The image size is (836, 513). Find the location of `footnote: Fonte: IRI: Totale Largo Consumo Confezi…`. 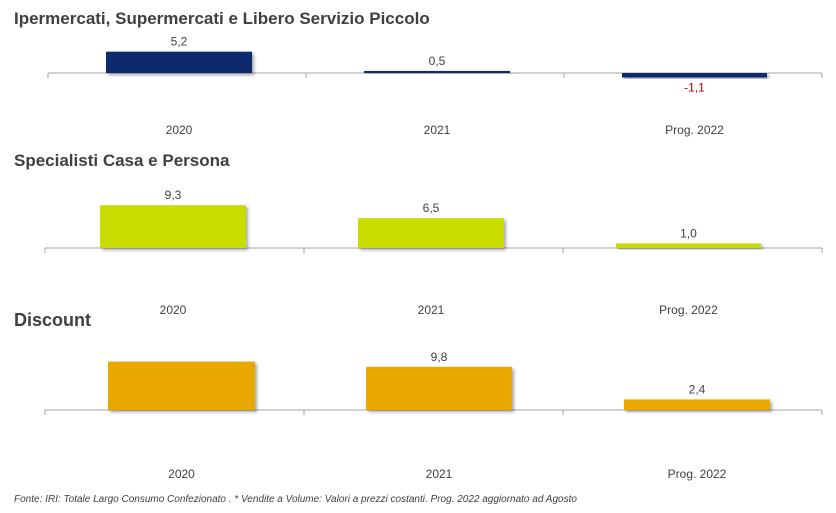

footnote: Fonte: IRI: Totale Largo Consumo Confezi… is located at coordinates (295, 499).